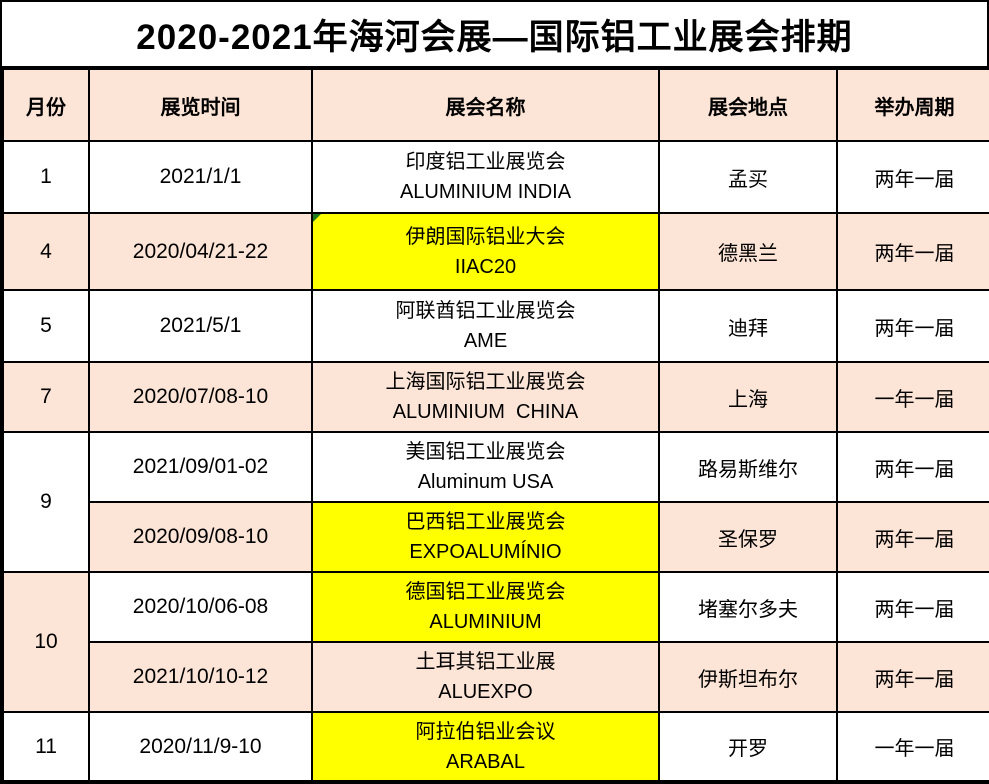  What do you see at coordinates (485, 326) in the screenshot?
I see `exhibition-name-cell: 阿联酋铝工业展览会 AME` at bounding box center [485, 326].